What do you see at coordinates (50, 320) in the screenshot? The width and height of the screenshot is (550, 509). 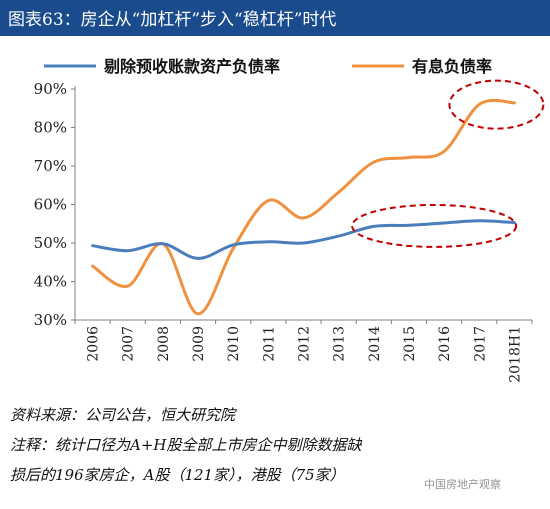 I see `y-tick-label: 30%` at bounding box center [50, 320].